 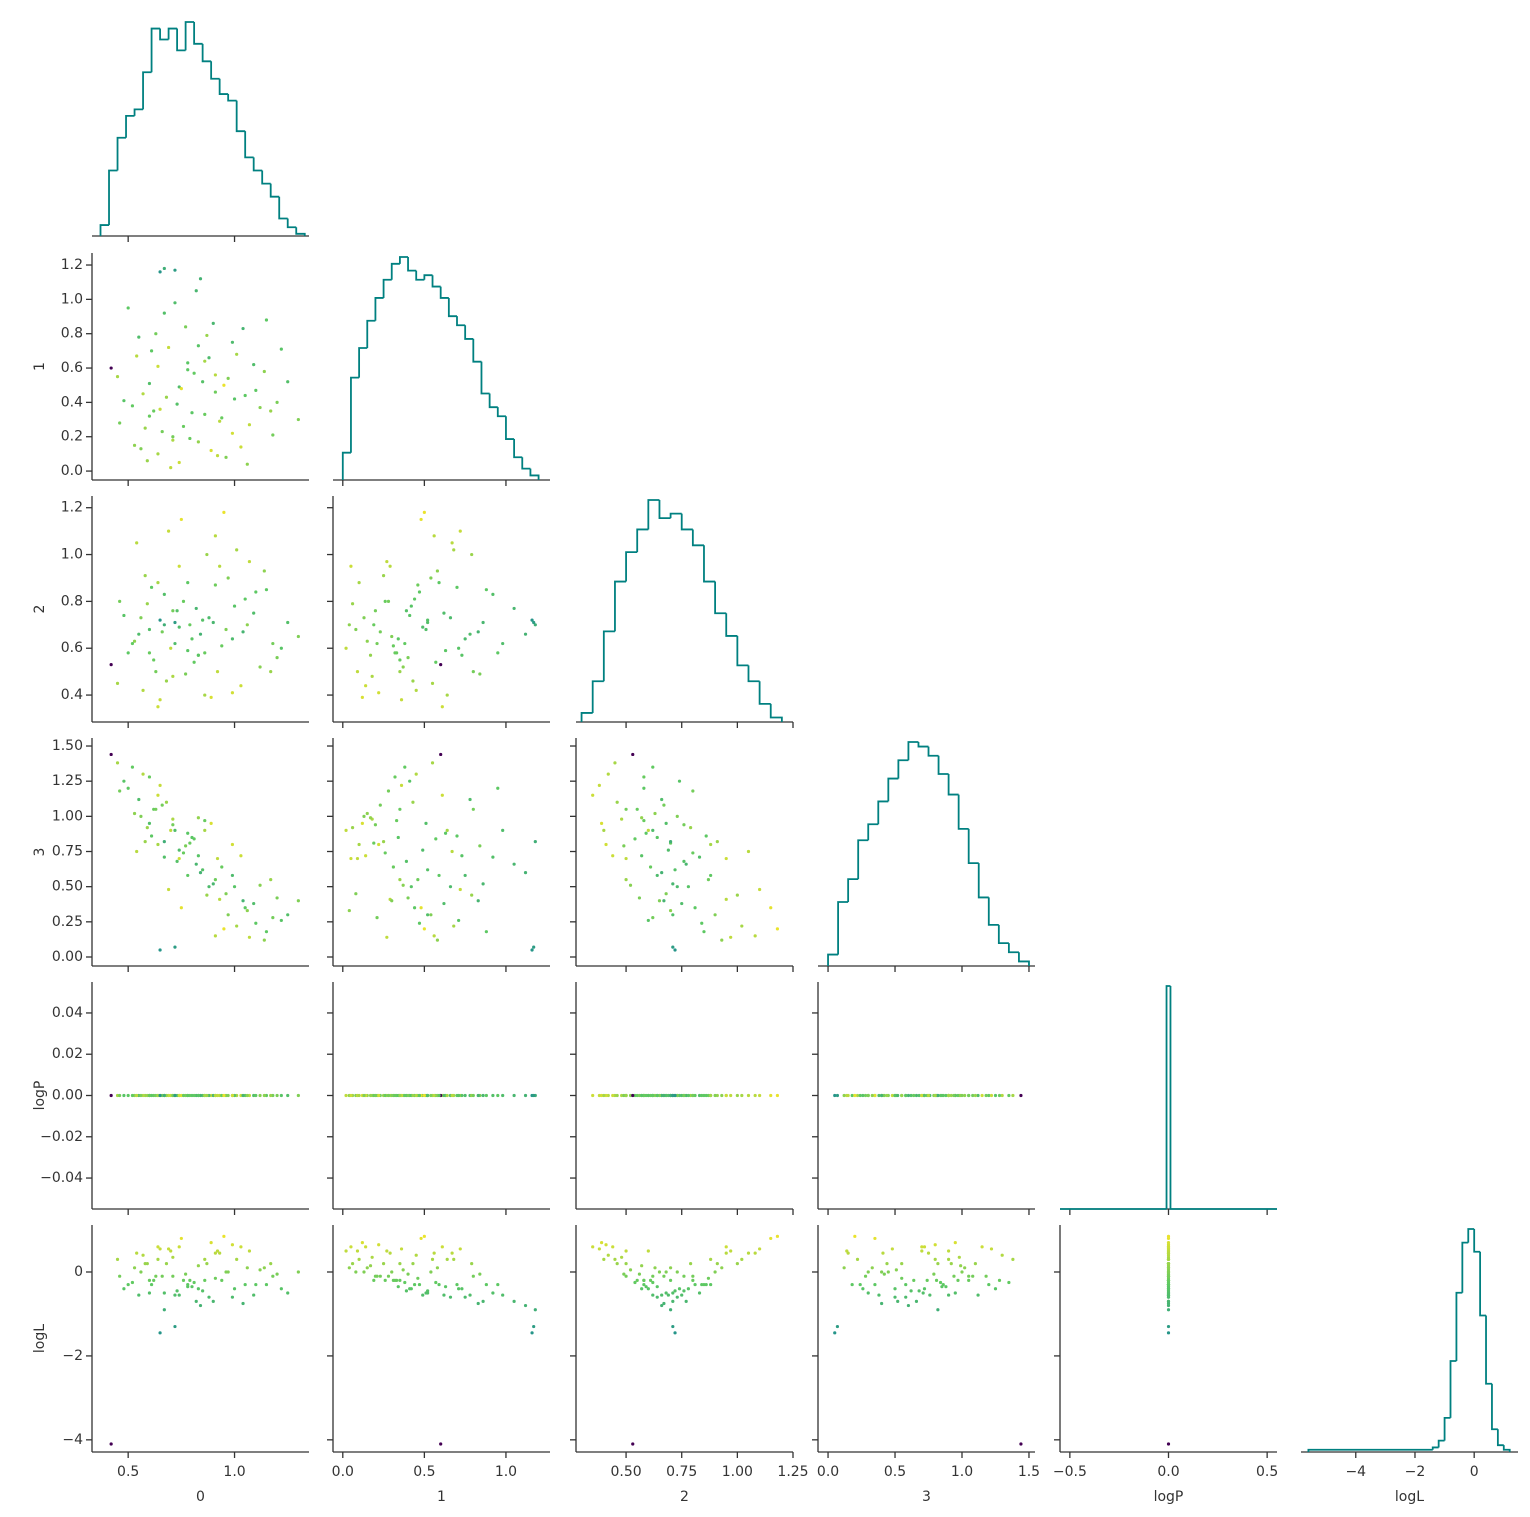 I want to click on y-axis-label: 1, so click(x=40, y=366).